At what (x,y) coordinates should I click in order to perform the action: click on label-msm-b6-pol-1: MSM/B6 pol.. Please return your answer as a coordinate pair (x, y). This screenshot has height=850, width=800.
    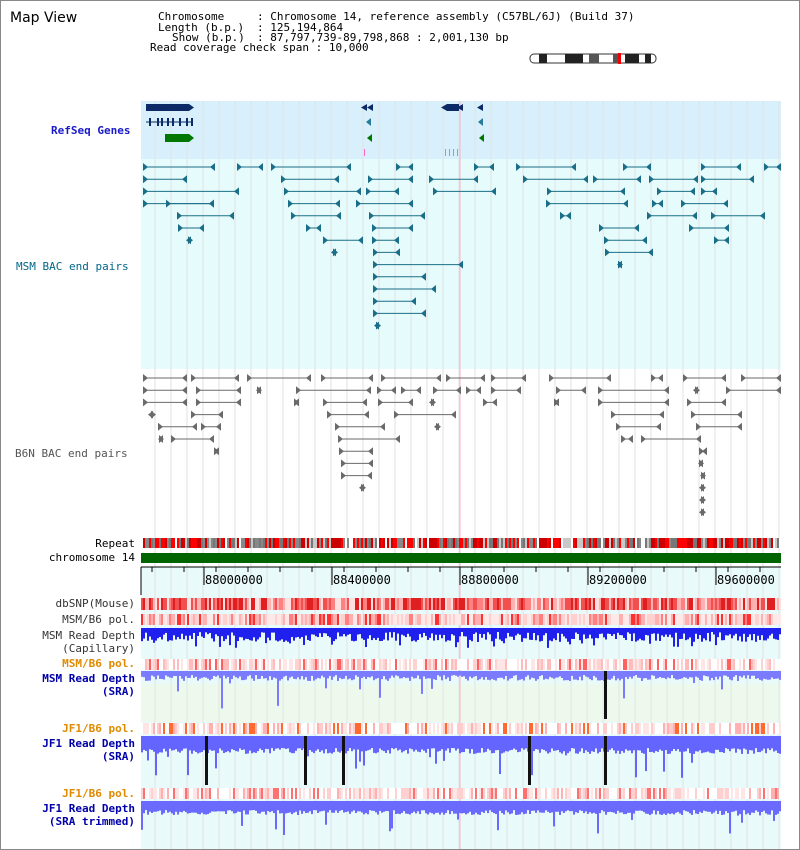
    Looking at the image, I should click on (98, 619).